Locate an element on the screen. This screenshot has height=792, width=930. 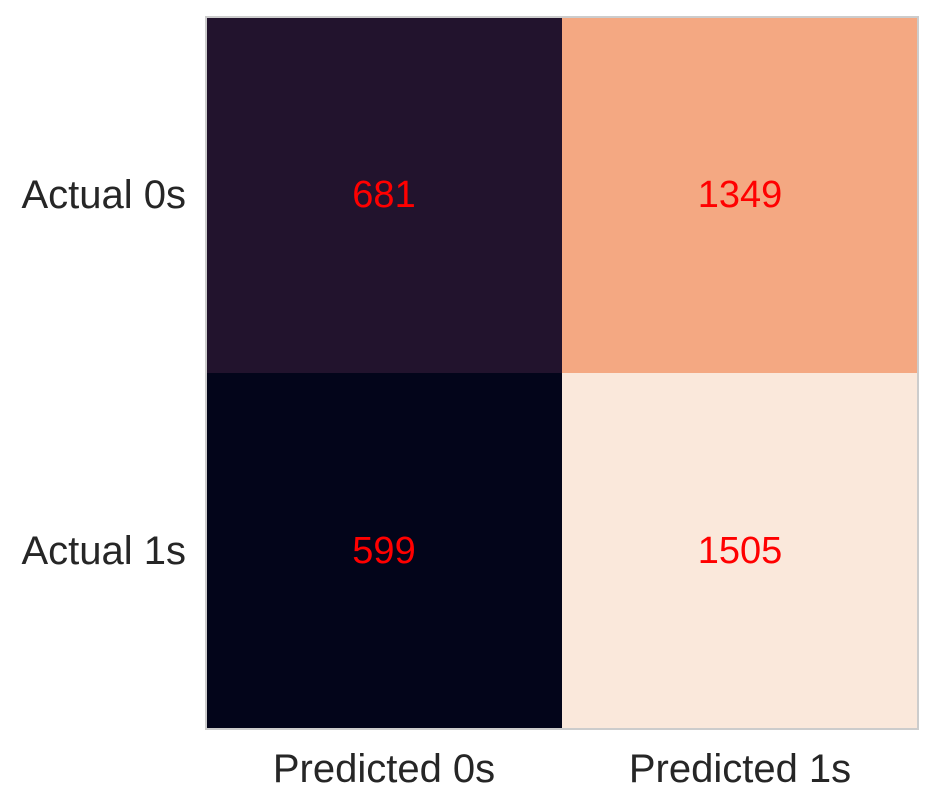
cell-value-label: 1505 is located at coordinates (740, 551).